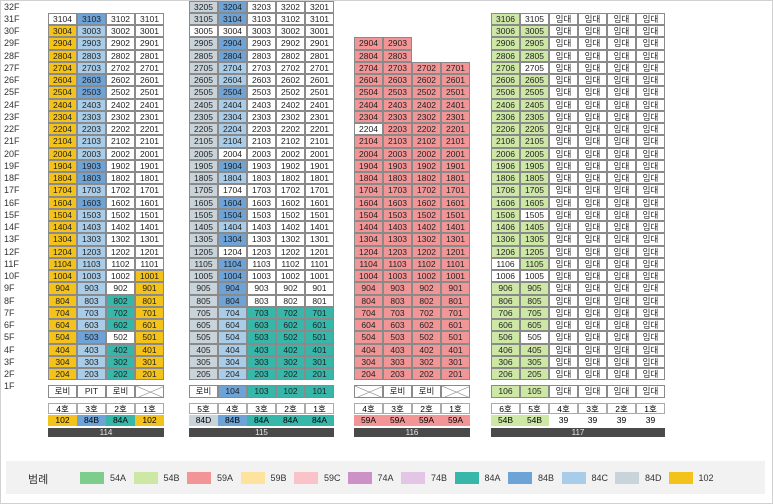 The width and height of the screenshot is (773, 504). What do you see at coordinates (120, 214) in the screenshot?
I see `unit-cell: 1502` at bounding box center [120, 214].